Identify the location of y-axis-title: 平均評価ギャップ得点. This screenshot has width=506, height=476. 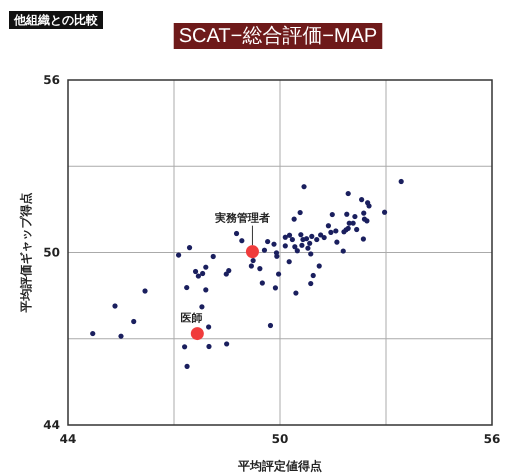
(26, 253).